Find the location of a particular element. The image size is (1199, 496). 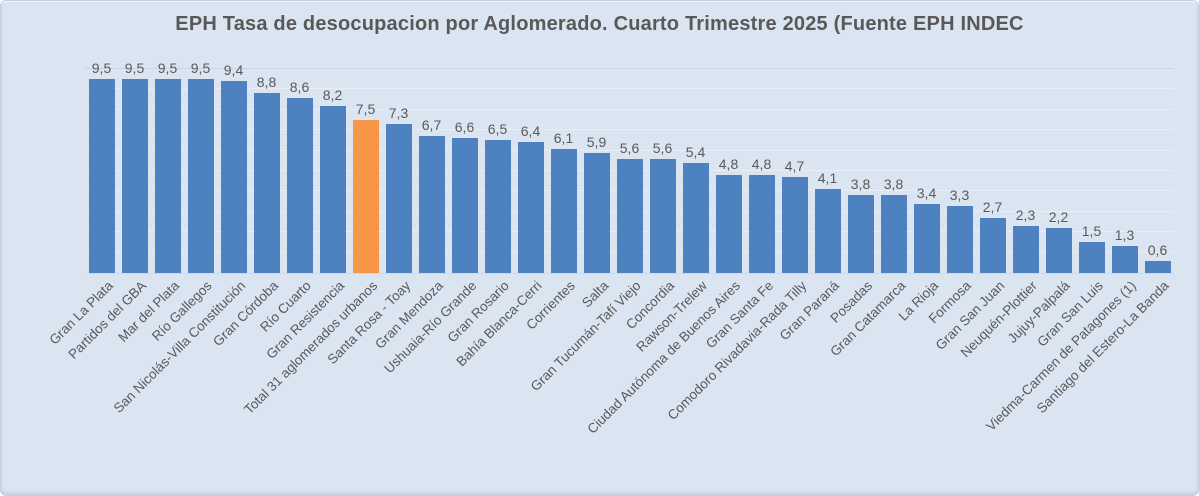

bar-value-label: 6,4 is located at coordinates (530, 131).